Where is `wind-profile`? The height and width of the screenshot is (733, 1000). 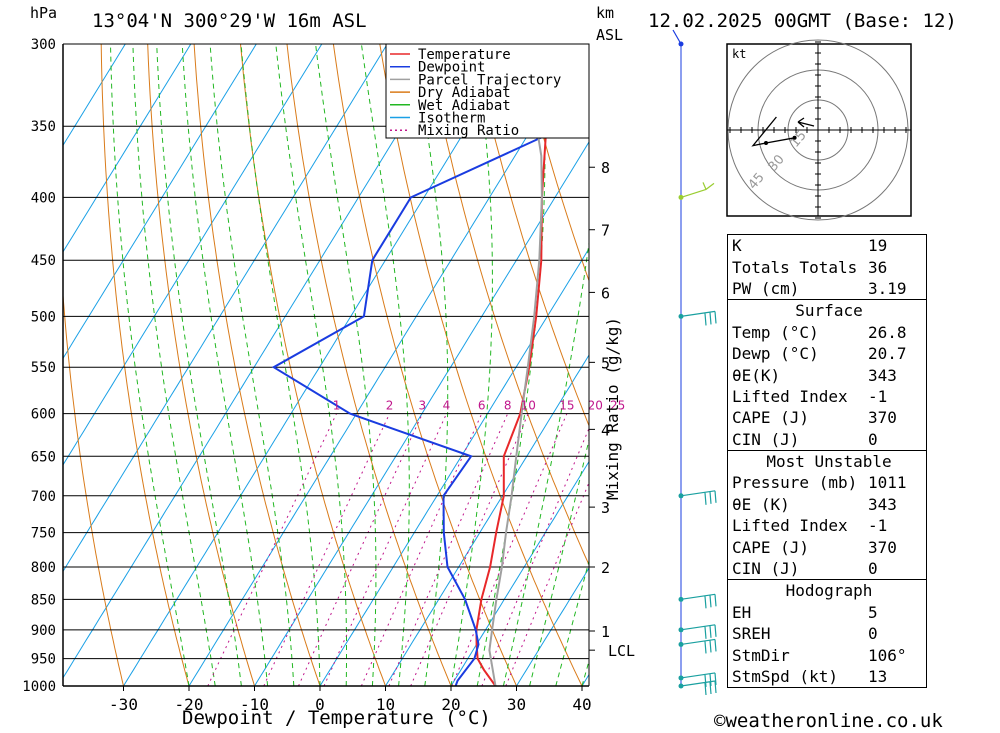
wind-profile is located at coordinates (694, 362).